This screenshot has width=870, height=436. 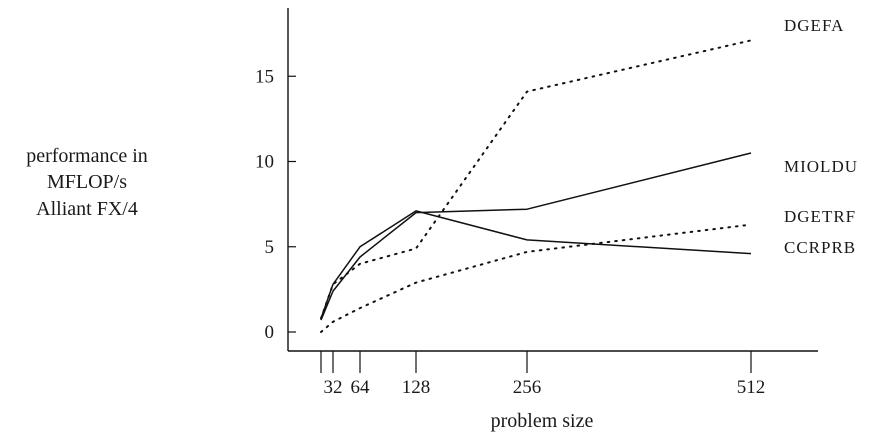 What do you see at coordinates (87, 156) in the screenshot?
I see `y-axis-title-line-1: performance in` at bounding box center [87, 156].